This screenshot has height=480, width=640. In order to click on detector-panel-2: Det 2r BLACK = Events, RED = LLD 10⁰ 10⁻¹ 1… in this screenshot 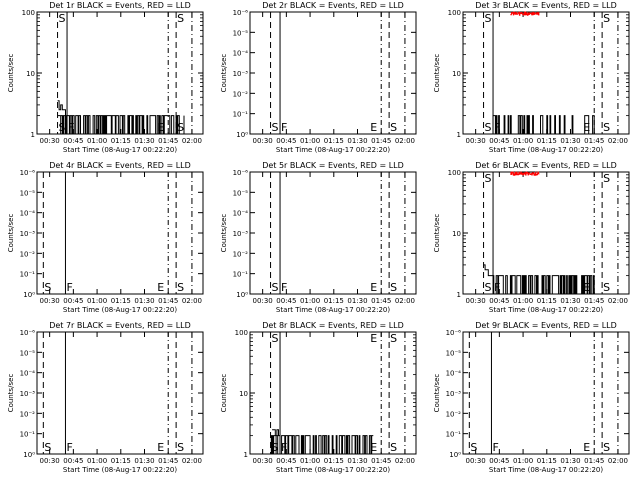, I will do `click(318, 77)`.